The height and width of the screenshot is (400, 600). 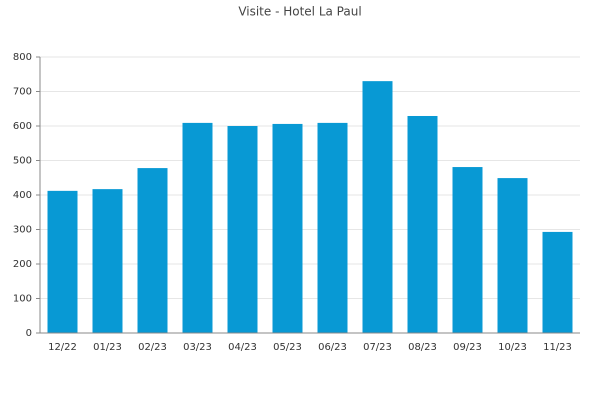 I want to click on x-tick-label: 07/23, so click(x=377, y=347).